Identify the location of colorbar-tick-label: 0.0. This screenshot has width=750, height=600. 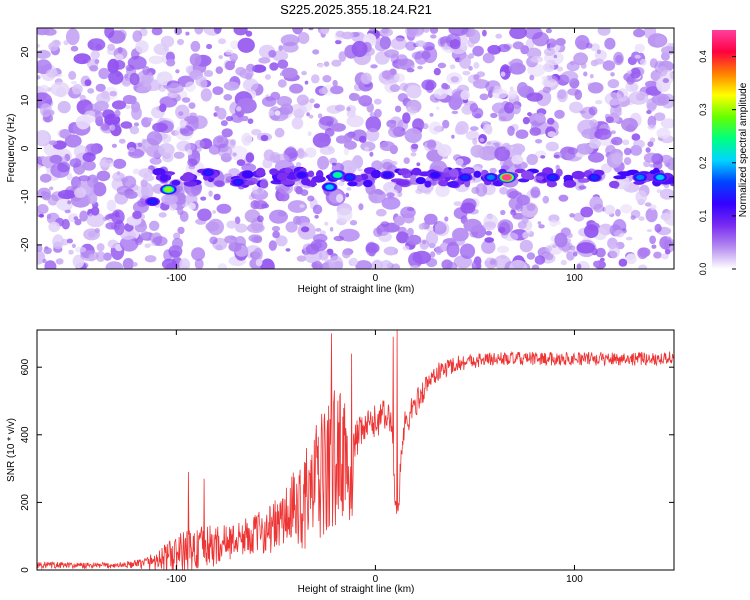
(703, 269).